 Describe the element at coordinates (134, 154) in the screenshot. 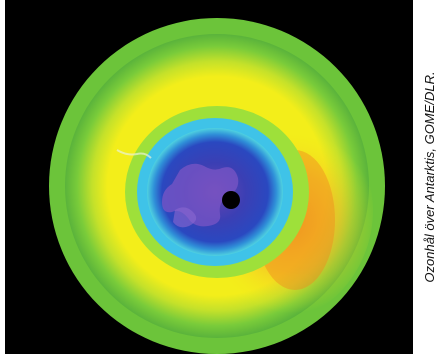

I see `wisp` at that location.